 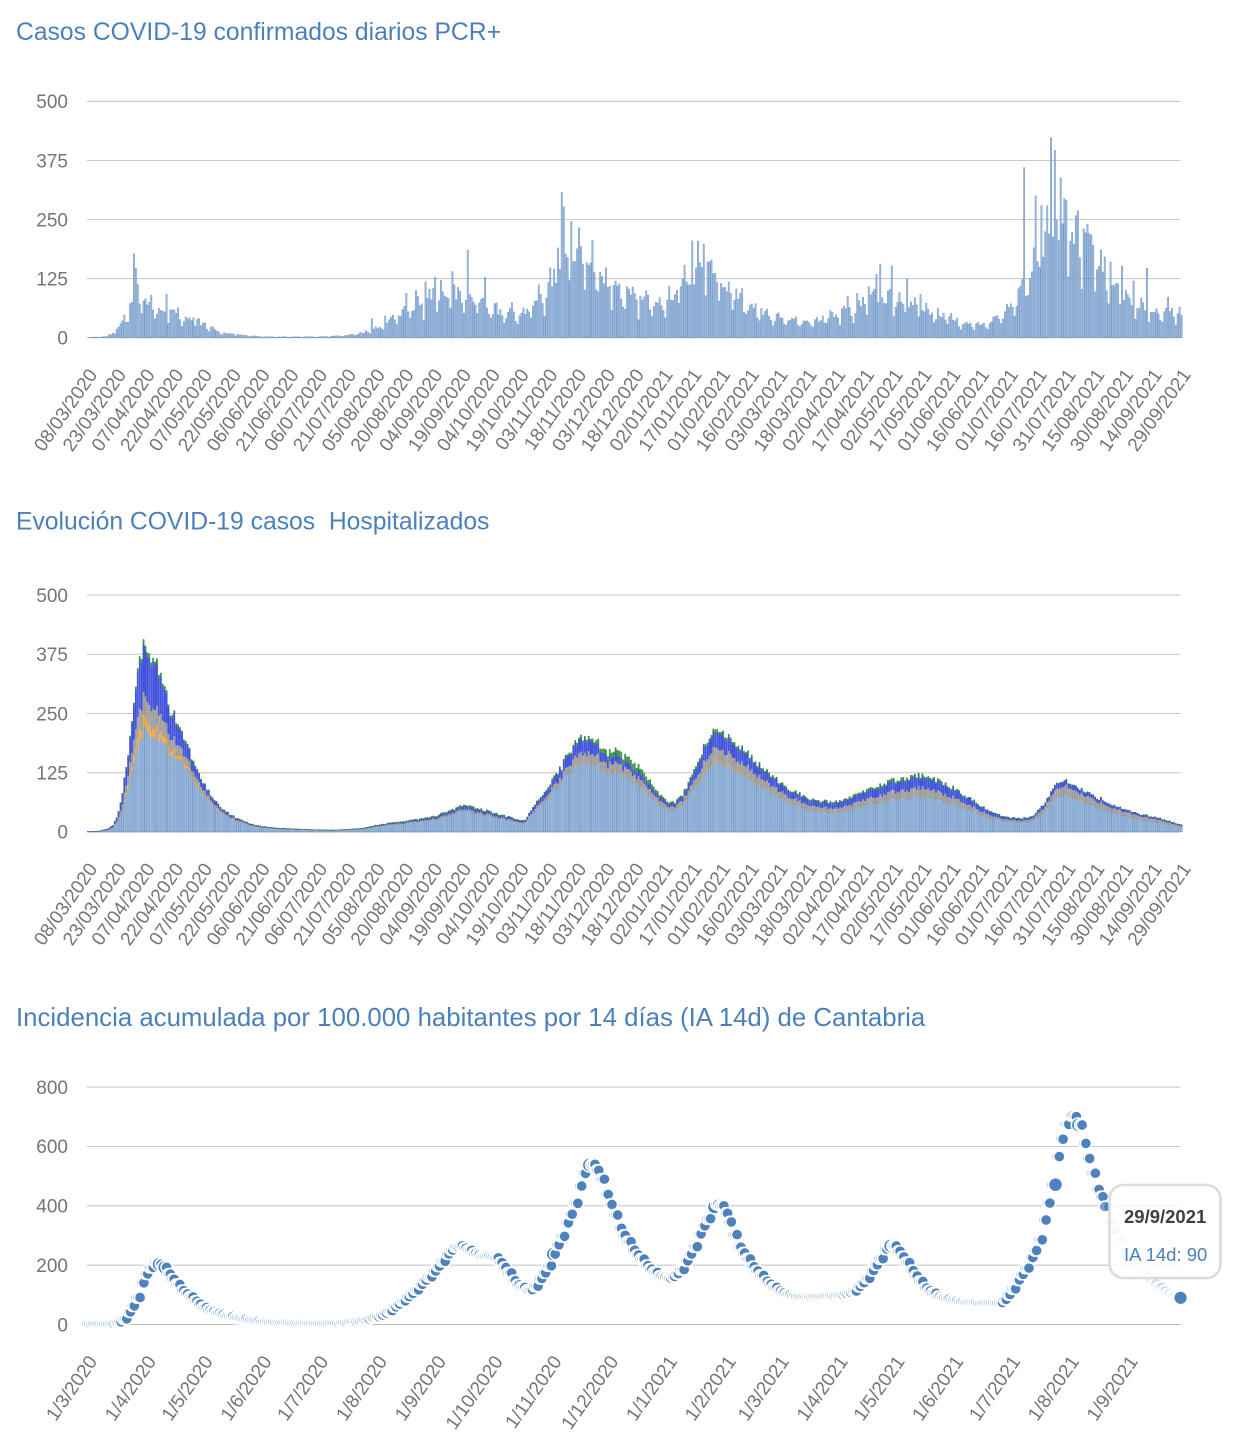 I want to click on svg-text: IA 14d: 90, so click(x=1165, y=1254).